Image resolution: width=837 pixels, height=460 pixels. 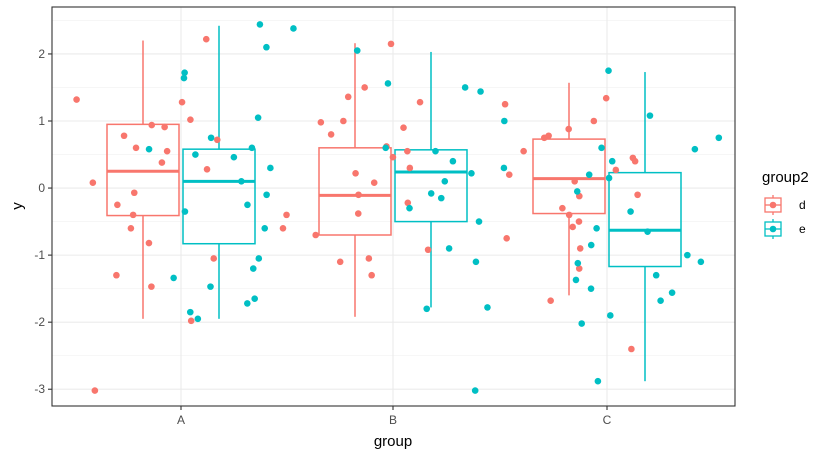 I want to click on legend-item-e: e, so click(x=784, y=229).